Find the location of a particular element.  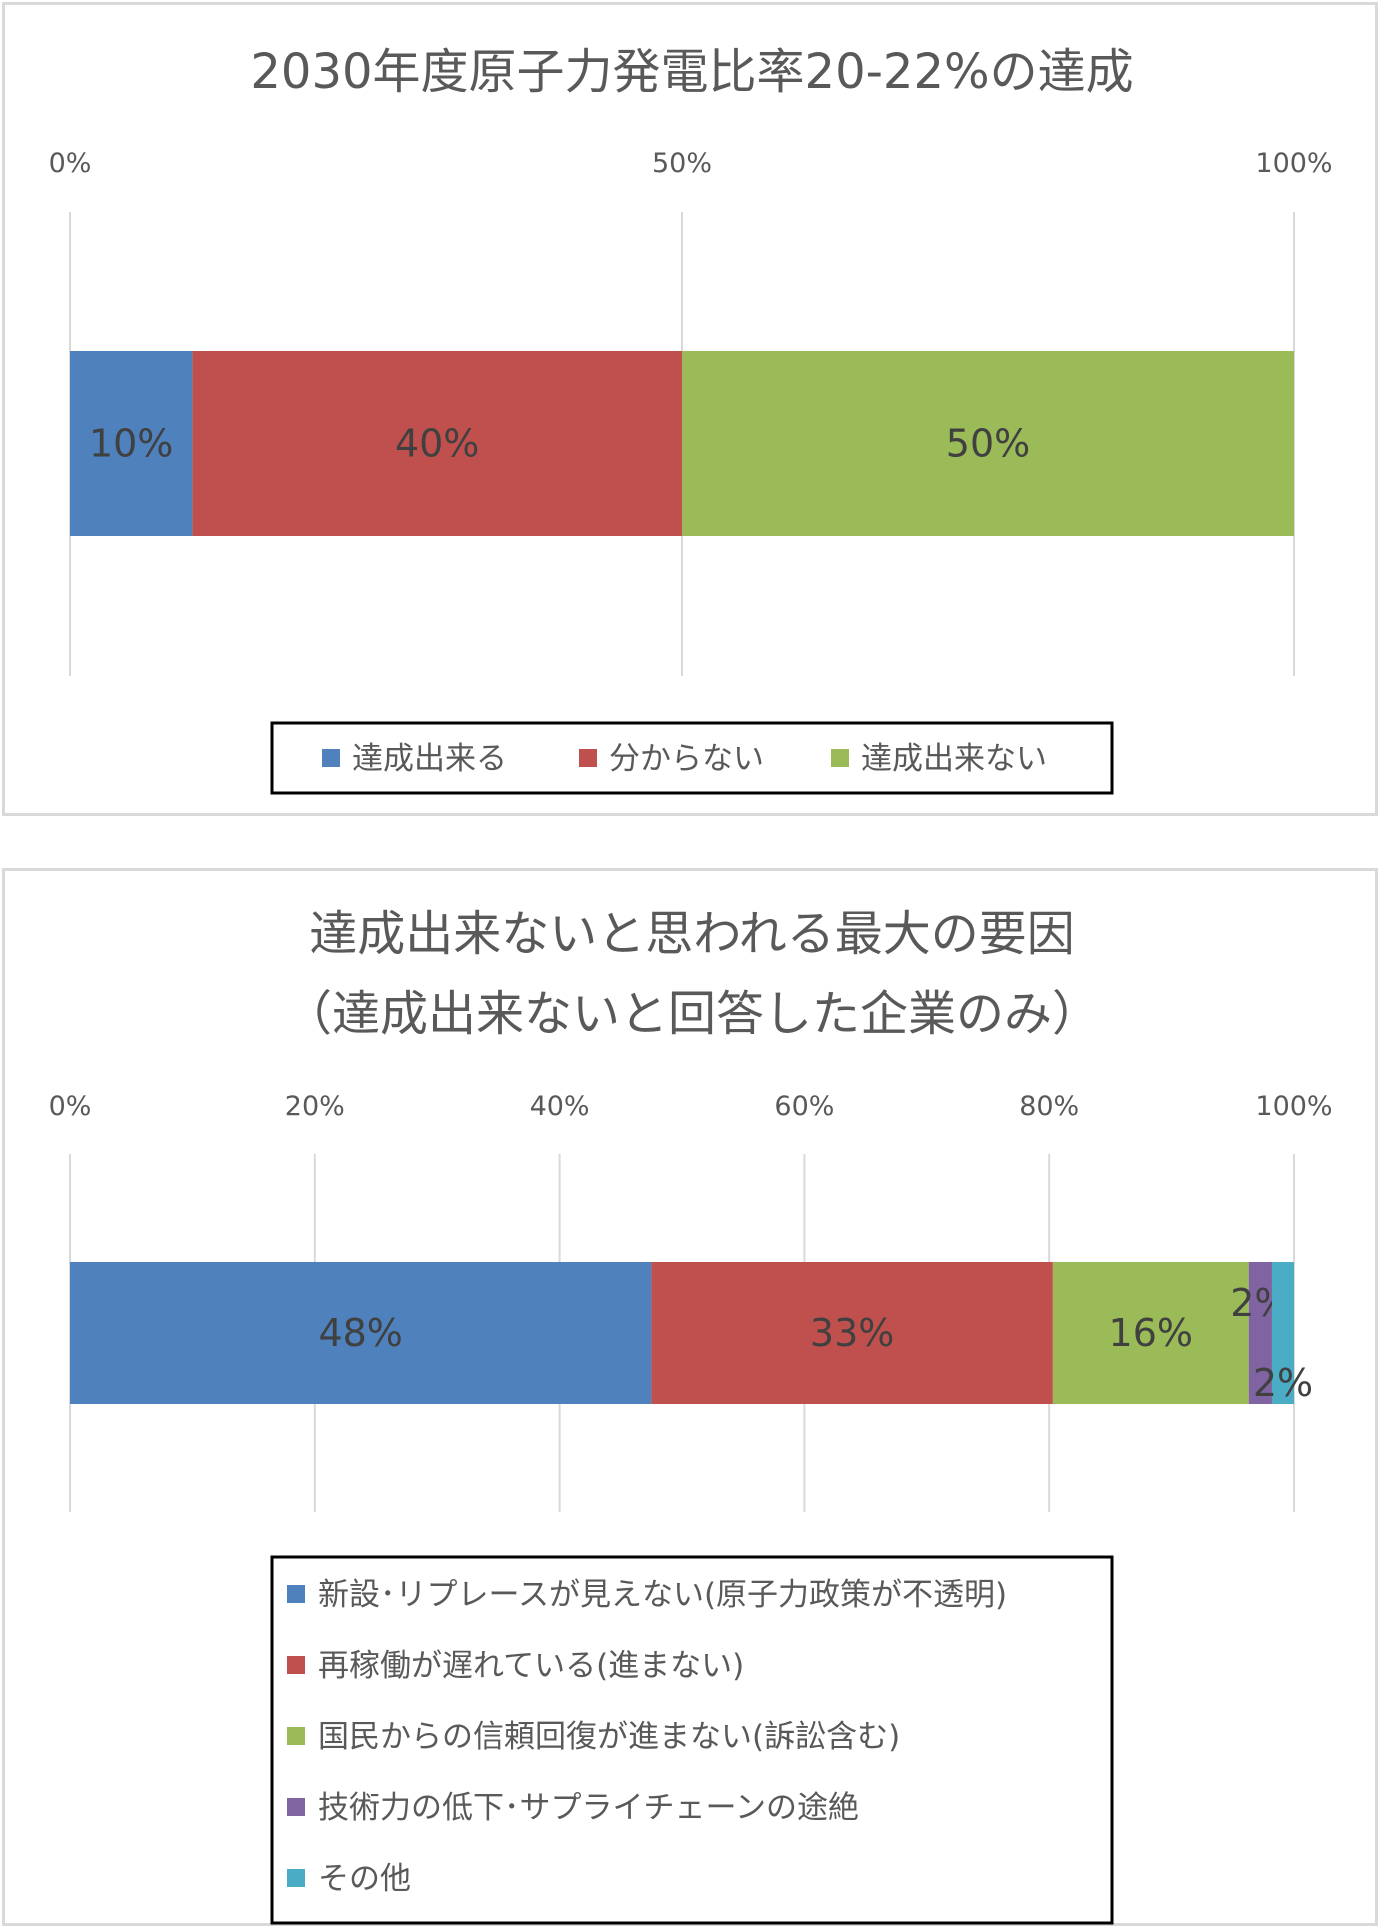

chart-1-data-label: 10% is located at coordinates (131, 444).